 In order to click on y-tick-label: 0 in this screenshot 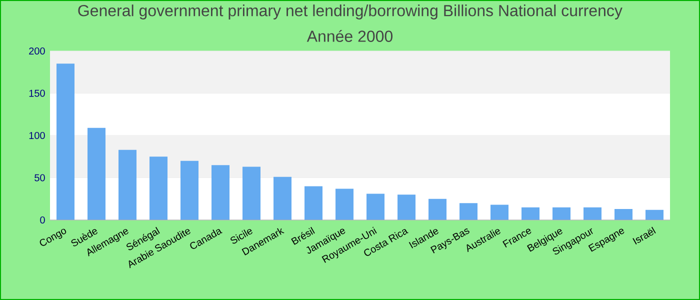, I will do `click(42, 220)`.